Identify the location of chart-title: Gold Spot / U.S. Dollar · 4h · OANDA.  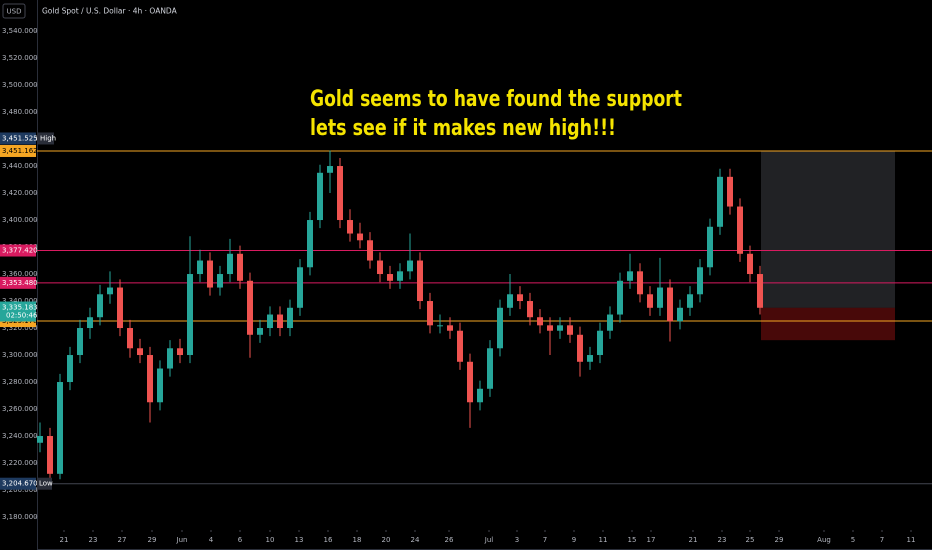
(110, 11).